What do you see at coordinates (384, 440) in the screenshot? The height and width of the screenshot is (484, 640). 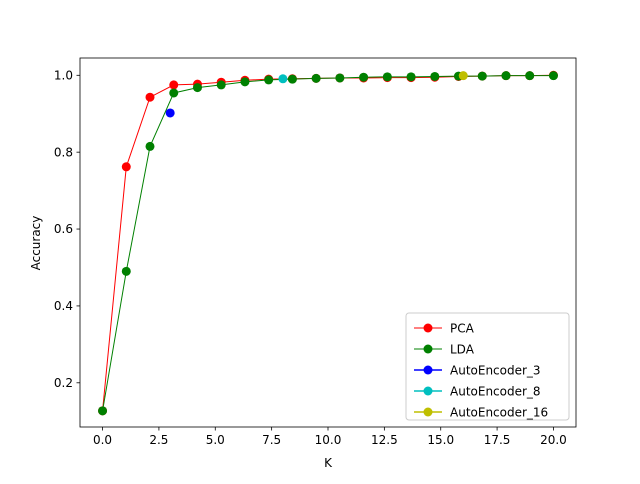 I see `x-tick-label: 12.5` at bounding box center [384, 440].